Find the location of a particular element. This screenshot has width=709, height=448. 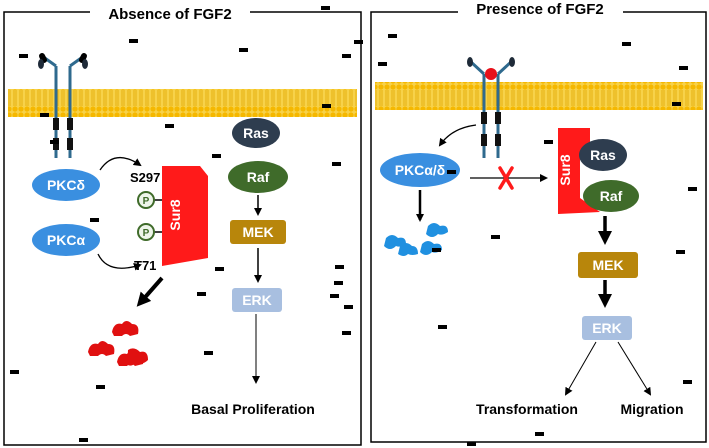

right-membrane is located at coordinates (539, 96).